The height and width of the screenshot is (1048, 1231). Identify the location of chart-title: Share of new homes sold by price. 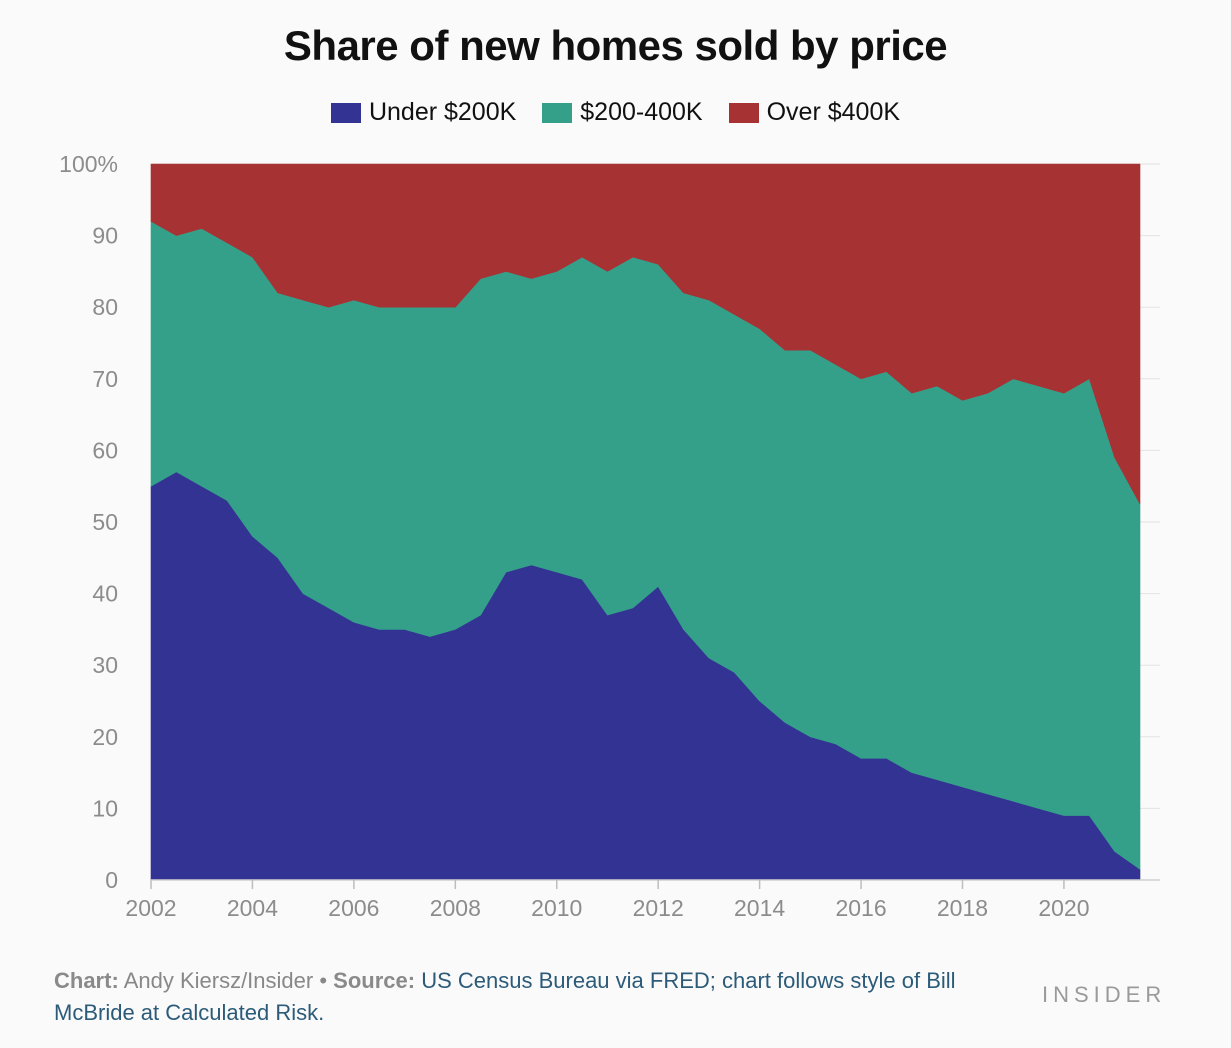
(615, 45).